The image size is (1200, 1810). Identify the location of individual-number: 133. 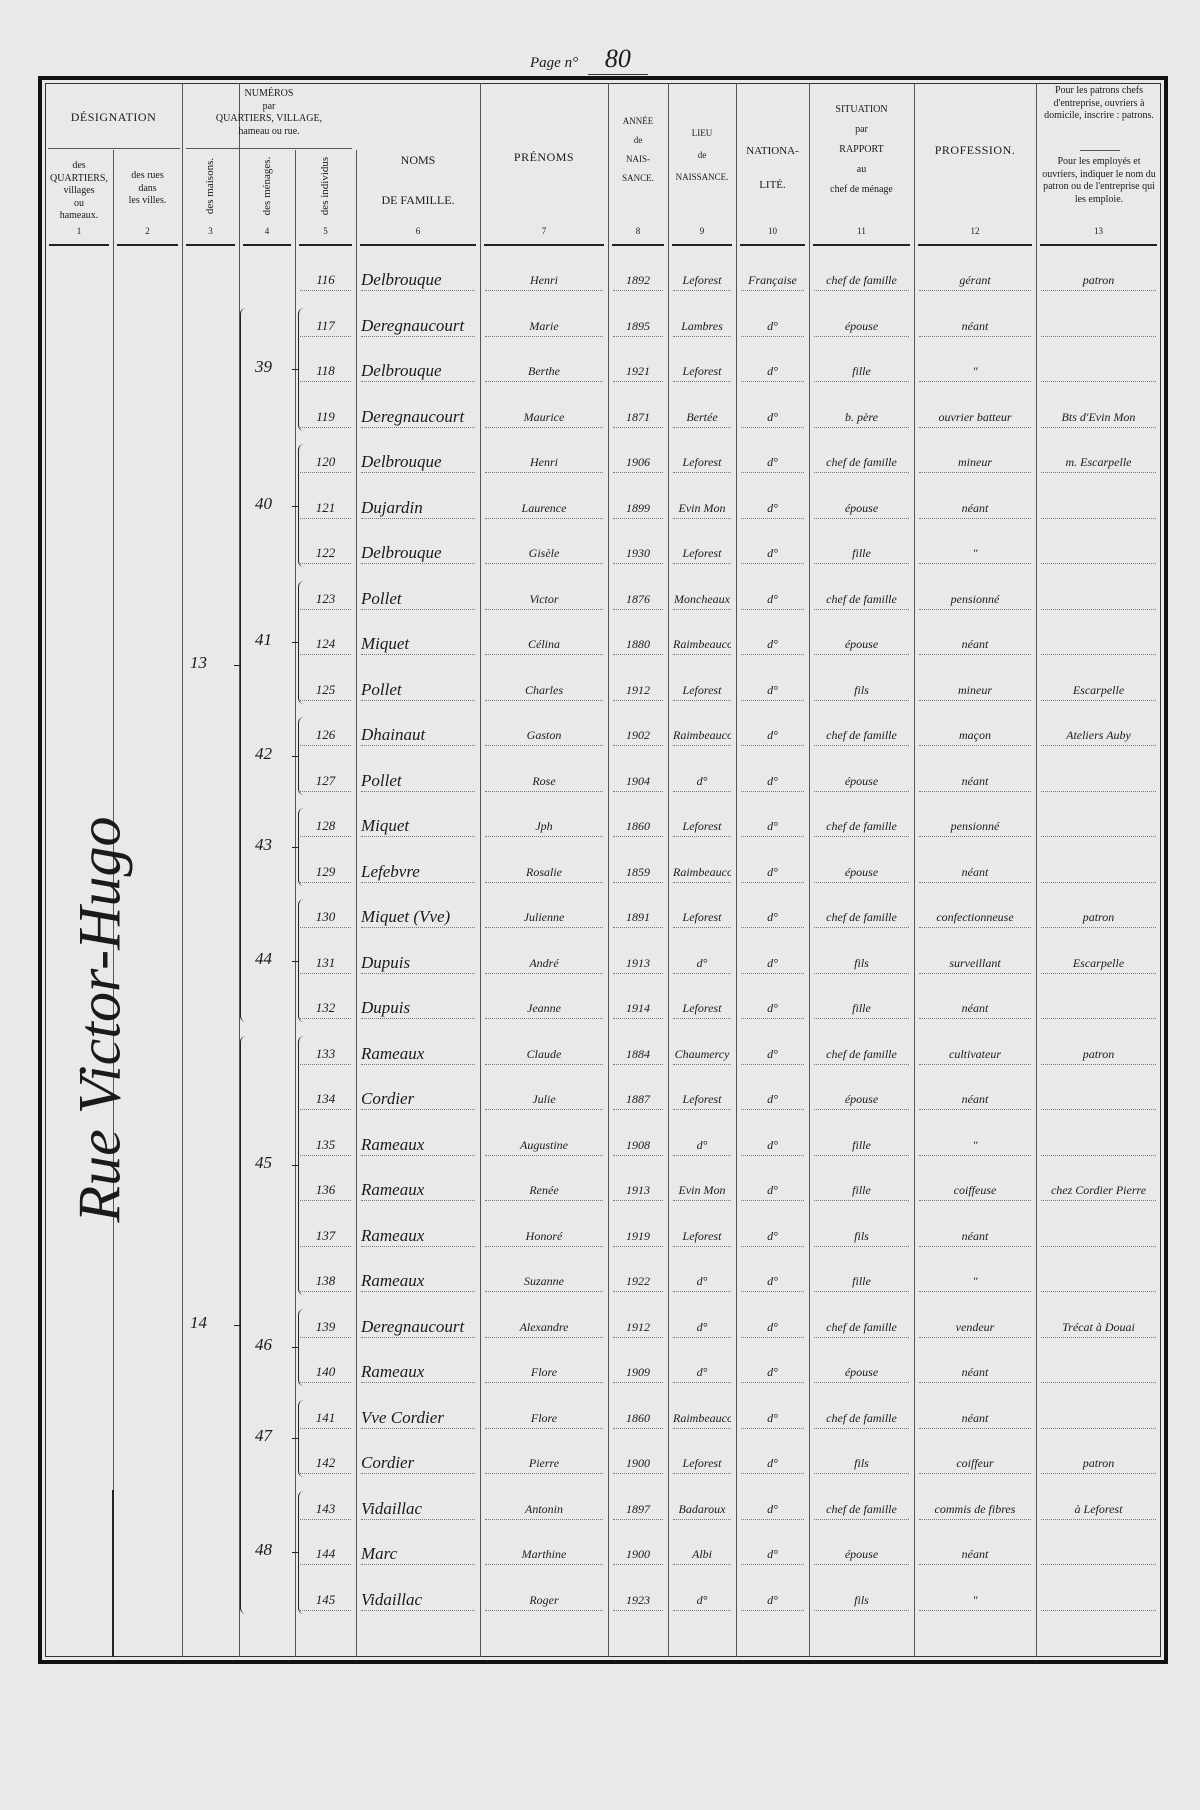
(325, 1054).